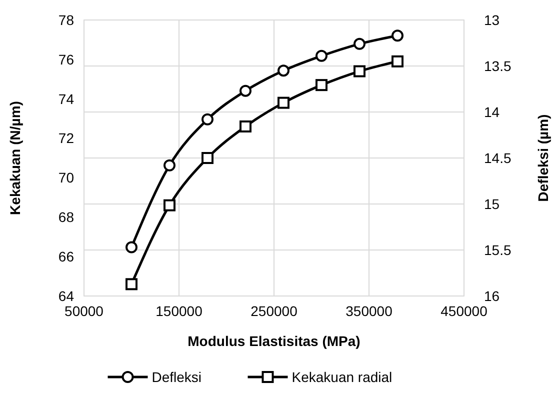  I want to click on x-tick-label: 150000, so click(179, 311).